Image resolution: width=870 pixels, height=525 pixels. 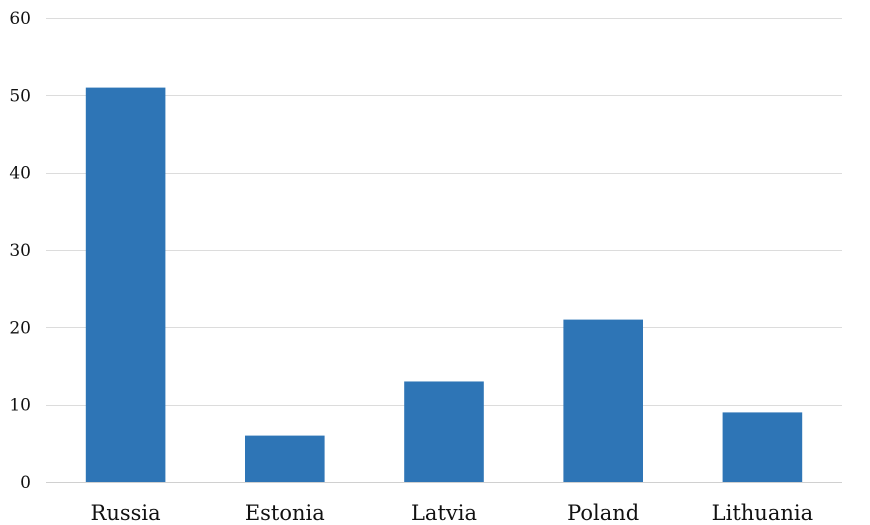 I want to click on x-category-label: Latvia, so click(x=444, y=513).